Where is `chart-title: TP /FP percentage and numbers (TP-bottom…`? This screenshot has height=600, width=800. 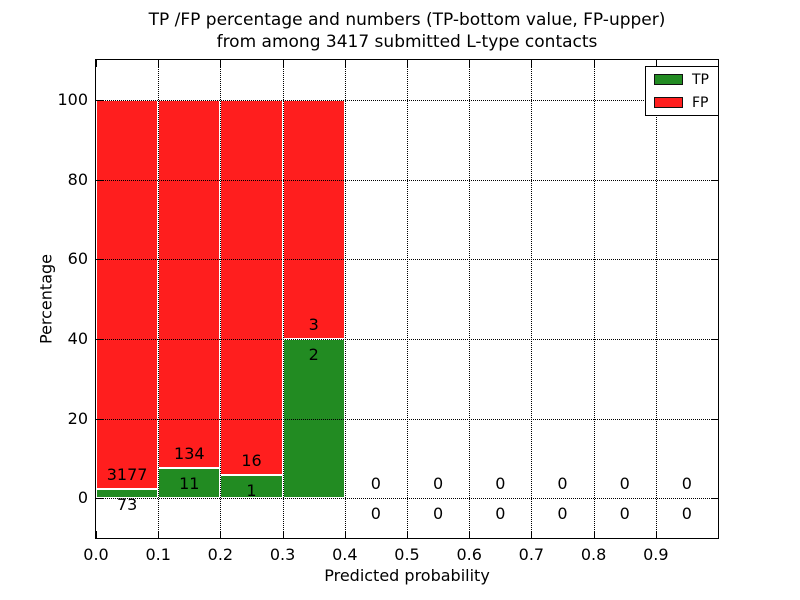
chart-title: TP /FP percentage and numbers (TP-bottom… is located at coordinates (407, 31).